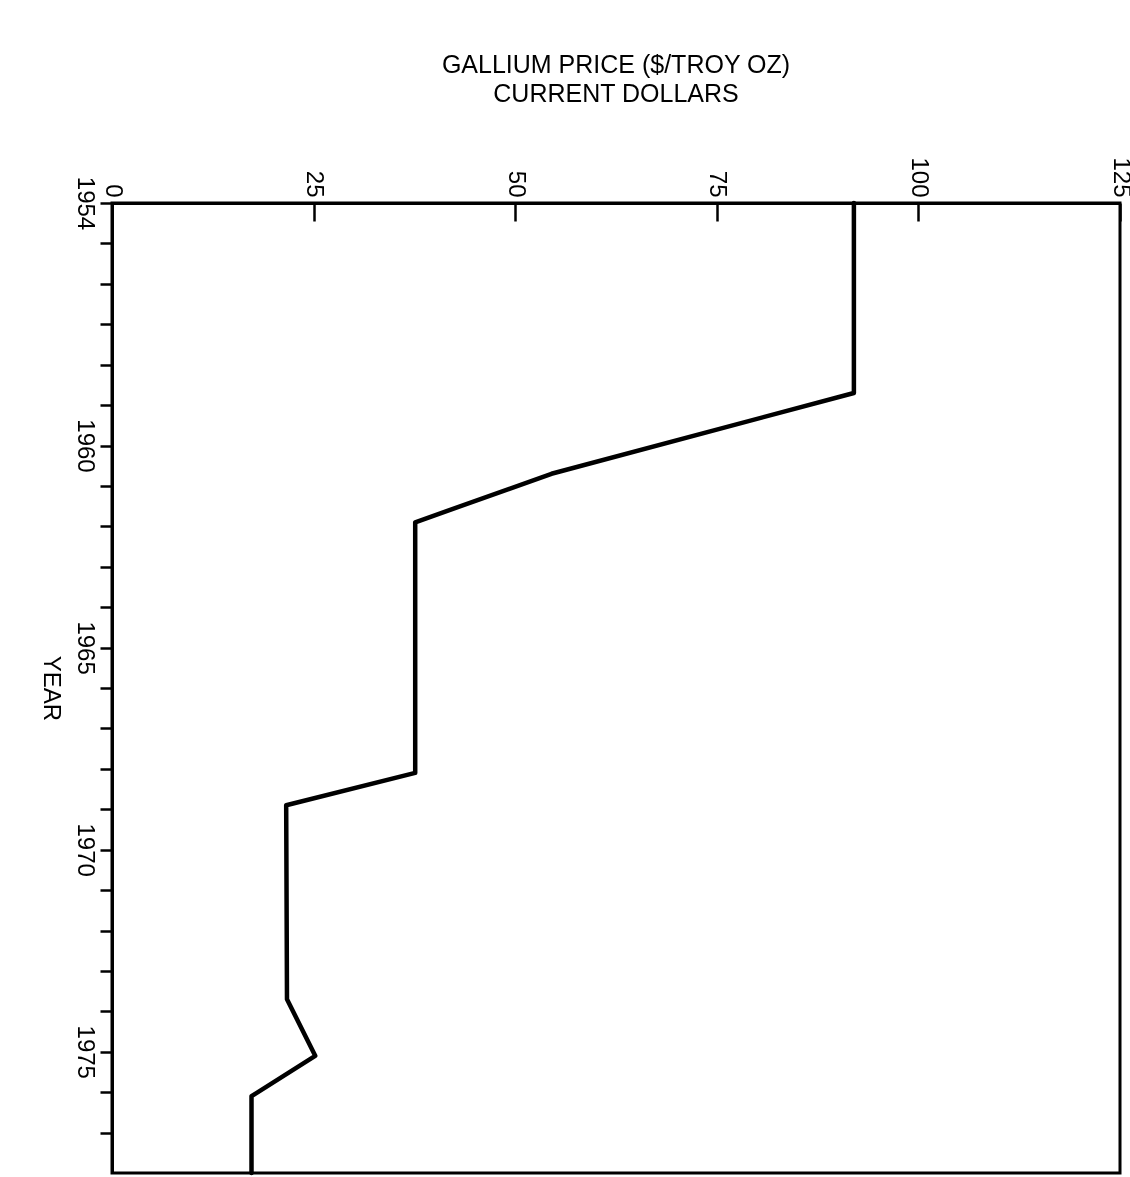 This screenshot has width=1130, height=1177. I want to click on y-tick-label: 1975, so click(86, 1052).